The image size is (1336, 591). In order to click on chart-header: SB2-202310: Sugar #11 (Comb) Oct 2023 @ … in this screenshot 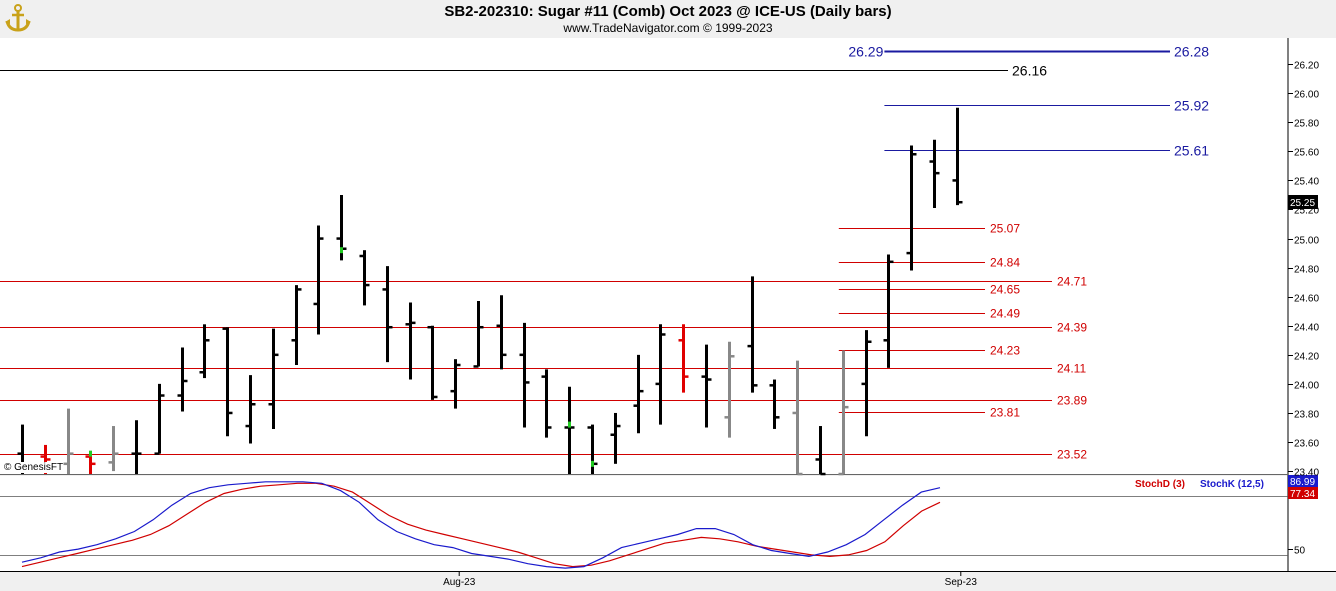, I will do `click(668, 19)`.